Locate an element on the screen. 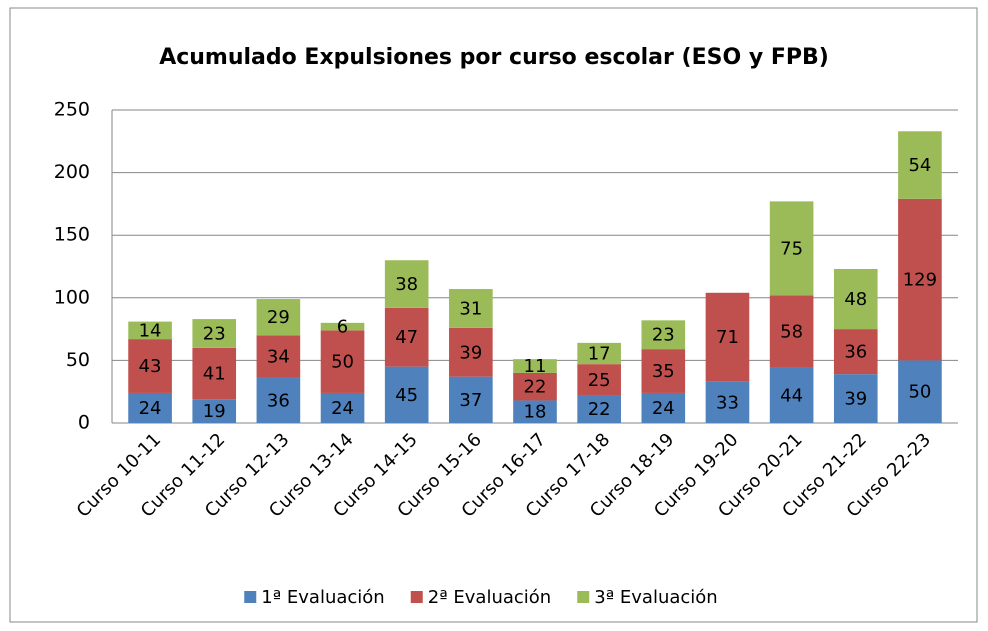 This screenshot has height=631, width=988. data-label: 34 is located at coordinates (278, 357).